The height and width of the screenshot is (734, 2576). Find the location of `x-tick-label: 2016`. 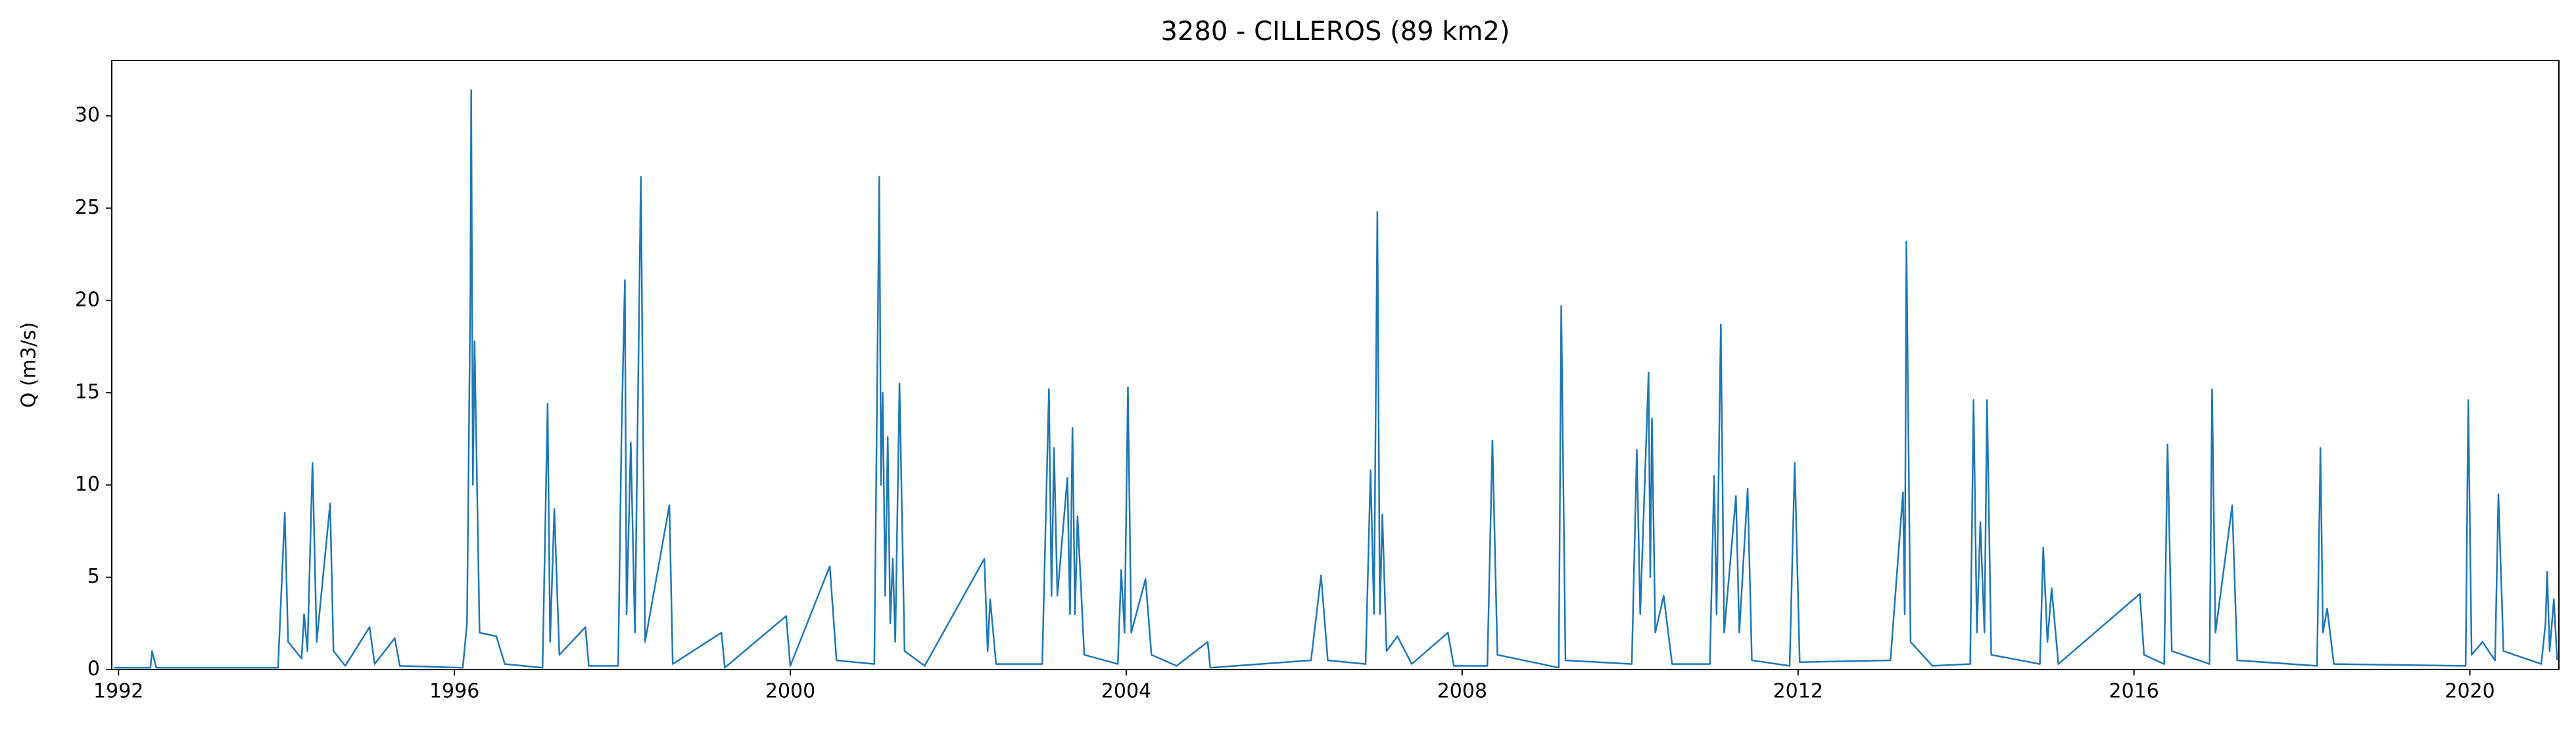

x-tick-label: 2016 is located at coordinates (2134, 692).